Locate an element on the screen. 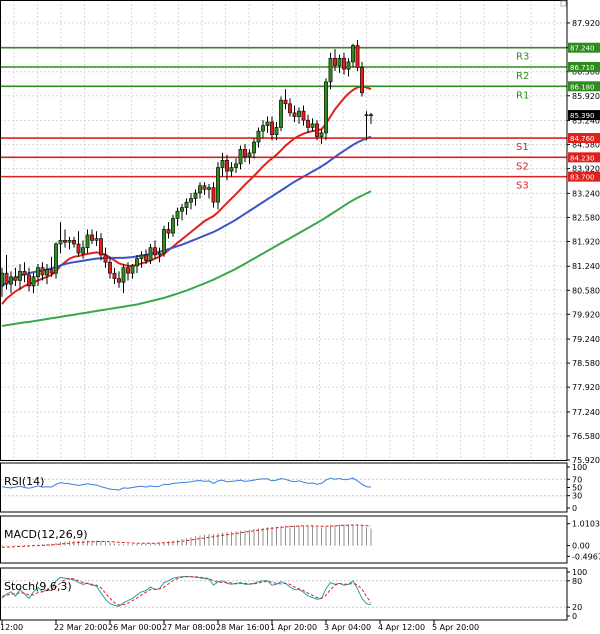 This screenshot has width=600, height=634. time-tick-label: 1 Apr 20:00 is located at coordinates (293, 627).